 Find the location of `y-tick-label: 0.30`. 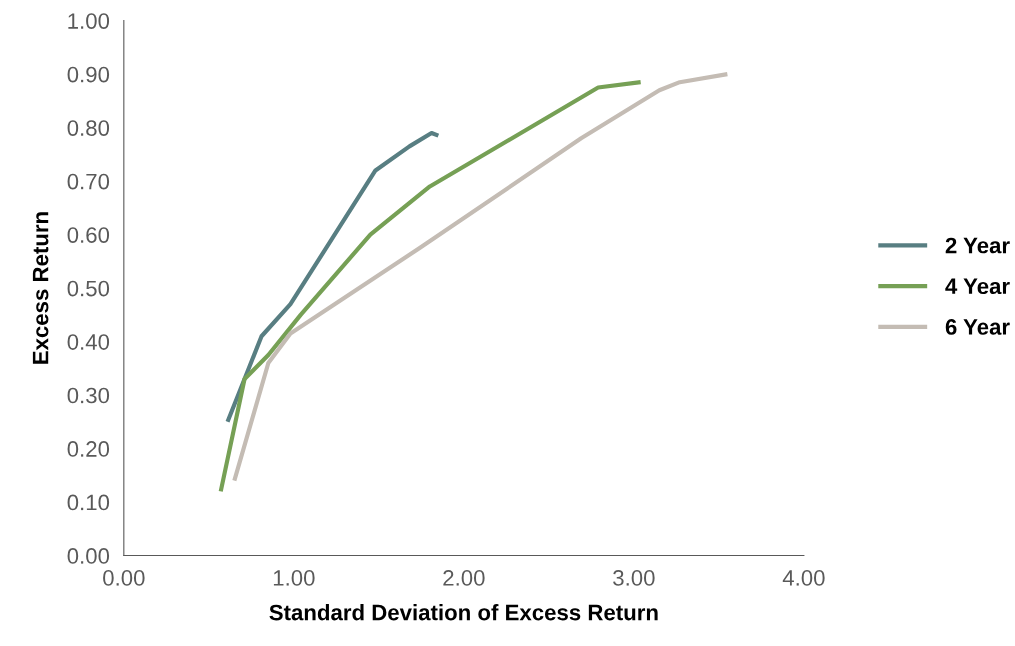

y-tick-label: 0.30 is located at coordinates (88, 395).